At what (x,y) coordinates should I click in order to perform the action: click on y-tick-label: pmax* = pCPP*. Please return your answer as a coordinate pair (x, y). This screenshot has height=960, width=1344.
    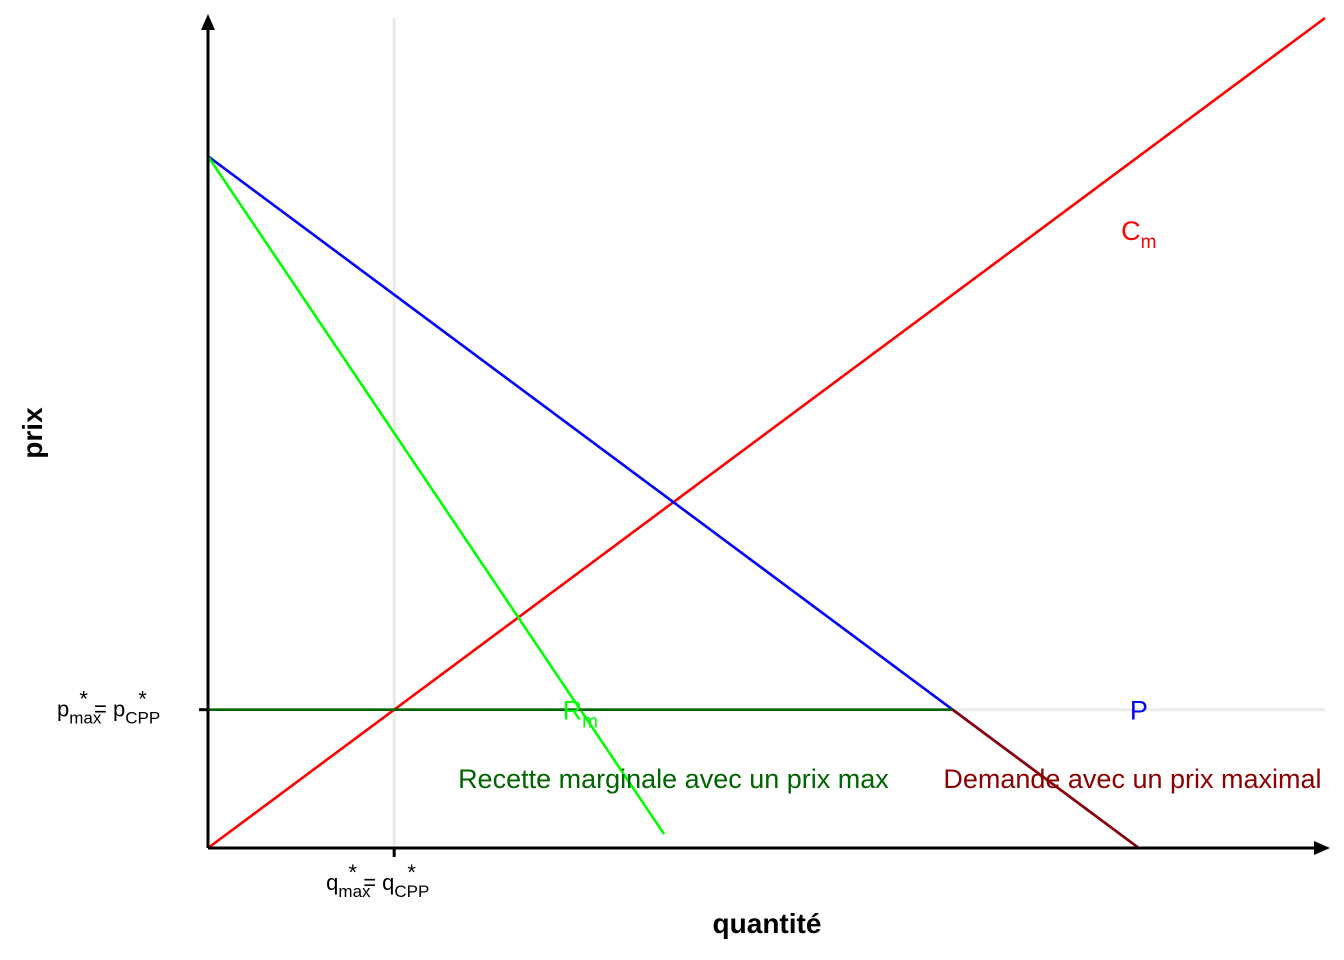
    Looking at the image, I should click on (108, 707).